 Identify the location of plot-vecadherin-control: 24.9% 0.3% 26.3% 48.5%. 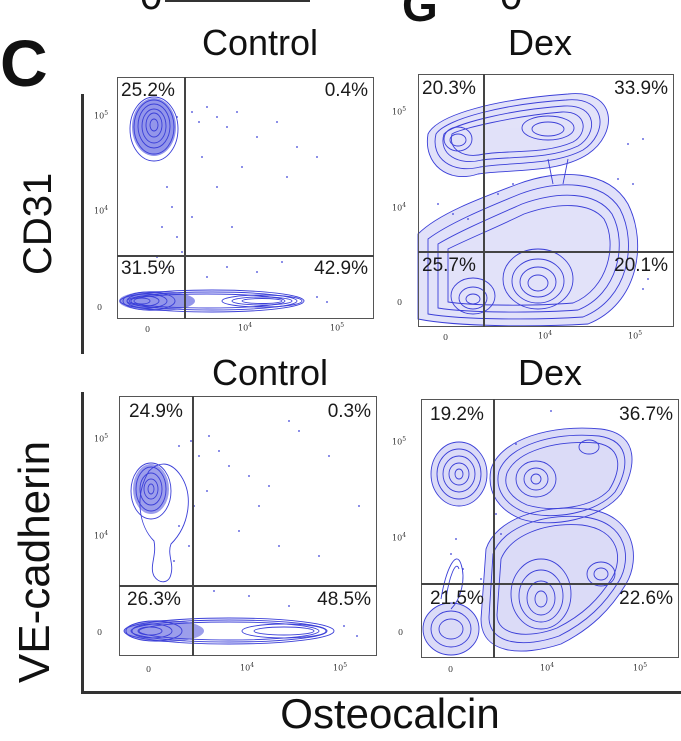
(248, 526).